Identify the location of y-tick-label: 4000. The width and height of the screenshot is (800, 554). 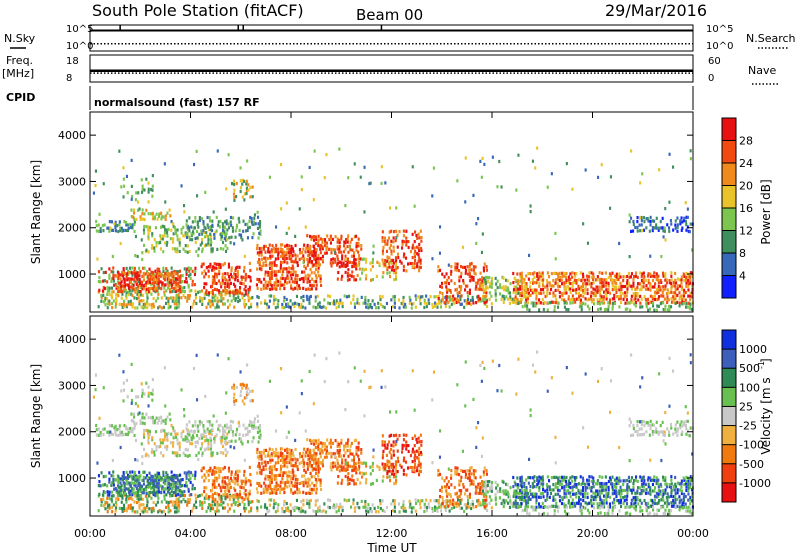
(72, 135).